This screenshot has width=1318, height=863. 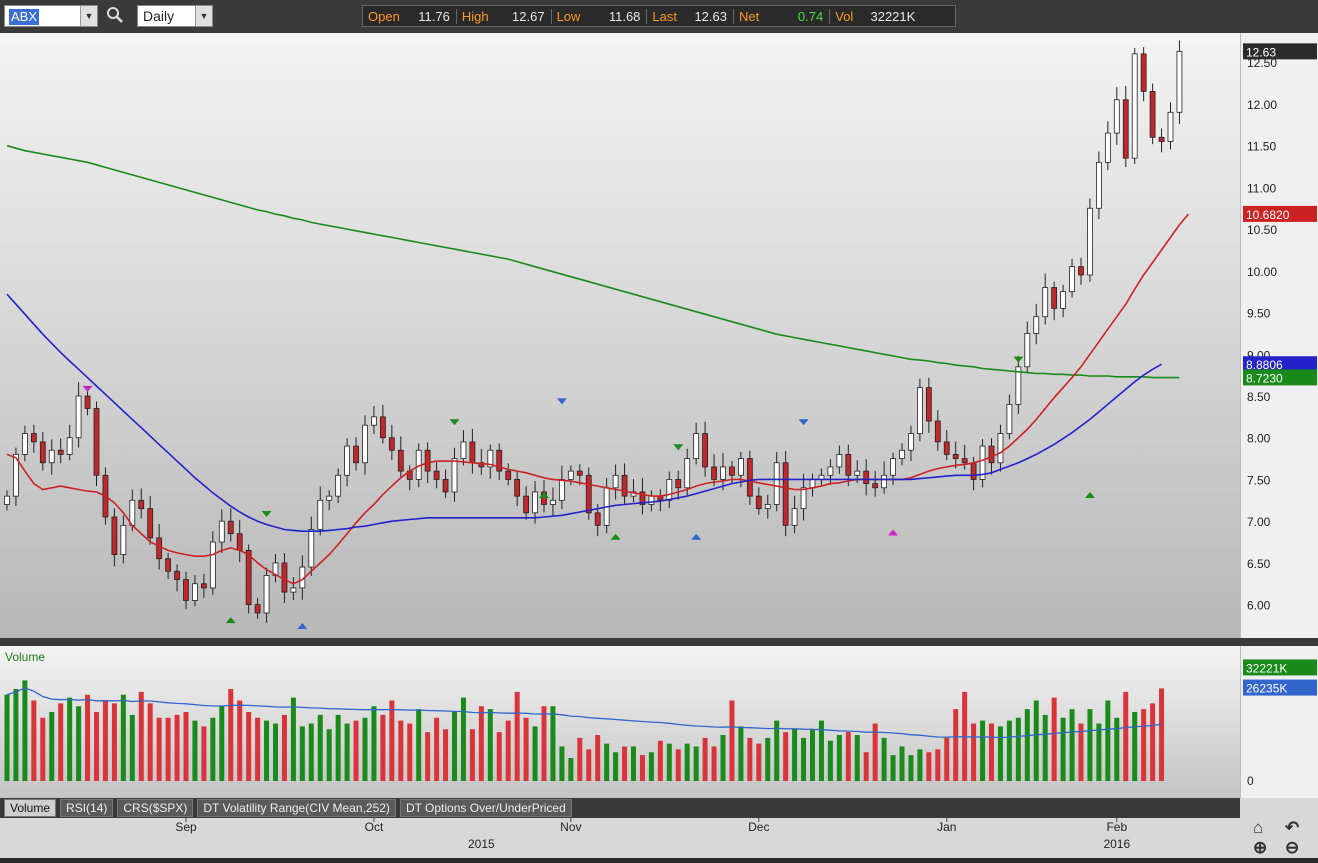 What do you see at coordinates (1259, 564) in the screenshot?
I see `price-tick-label: 6.50` at bounding box center [1259, 564].